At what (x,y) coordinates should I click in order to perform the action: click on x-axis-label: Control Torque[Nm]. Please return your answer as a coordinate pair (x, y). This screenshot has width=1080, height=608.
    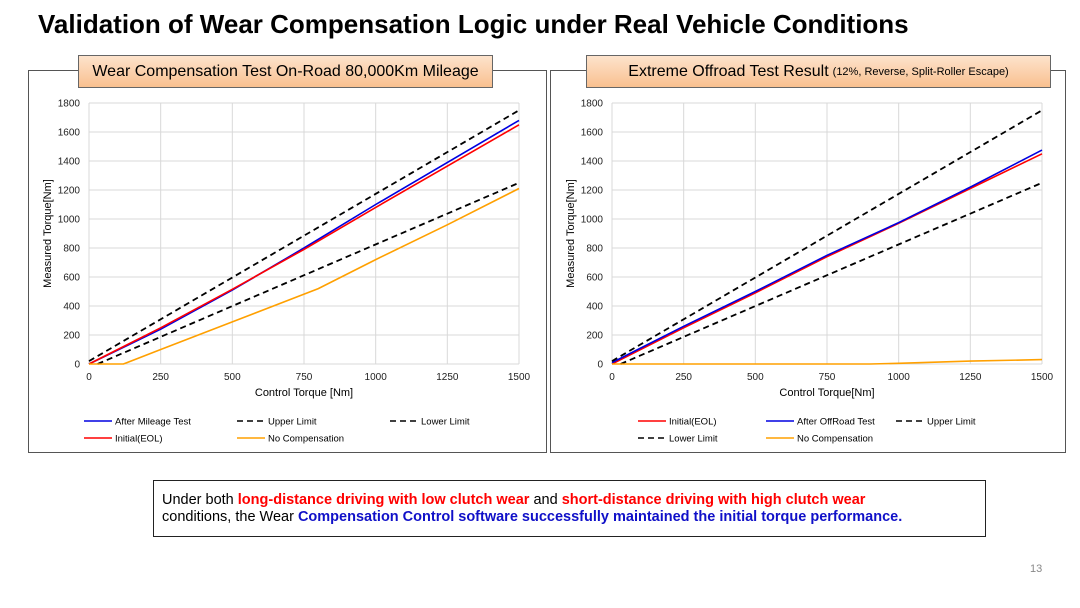
    Looking at the image, I should click on (826, 393).